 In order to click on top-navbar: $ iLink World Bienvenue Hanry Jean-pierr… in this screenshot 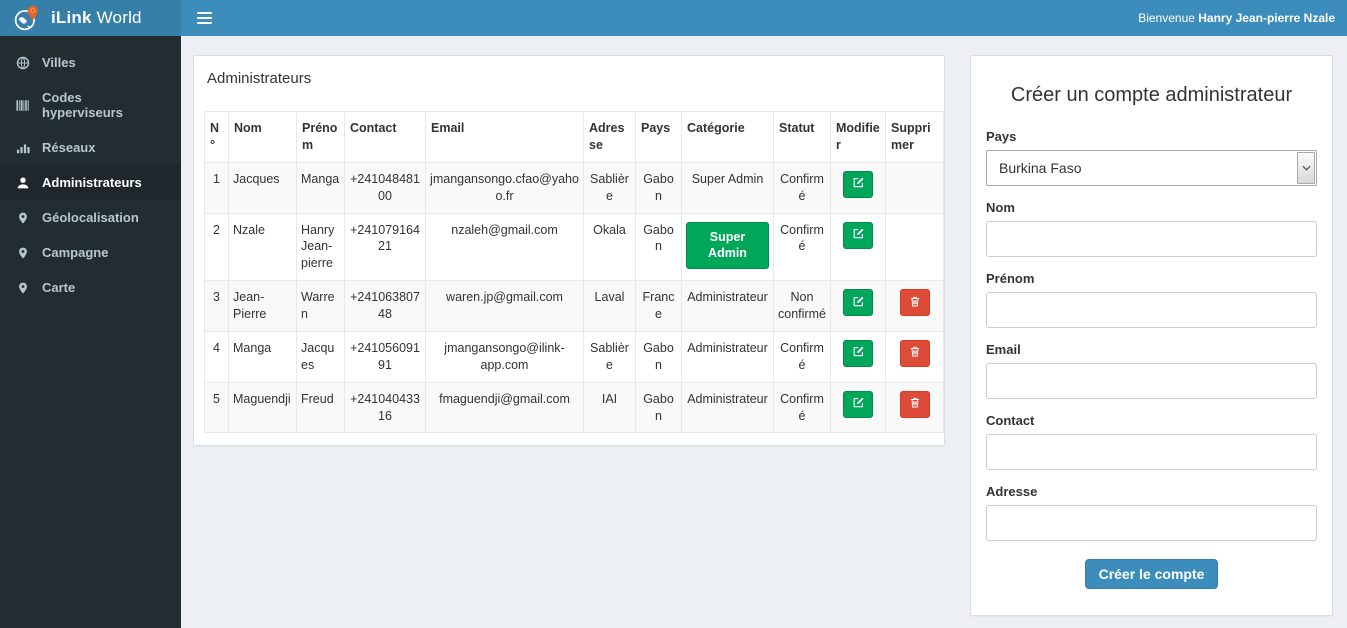, I will do `click(673, 18)`.